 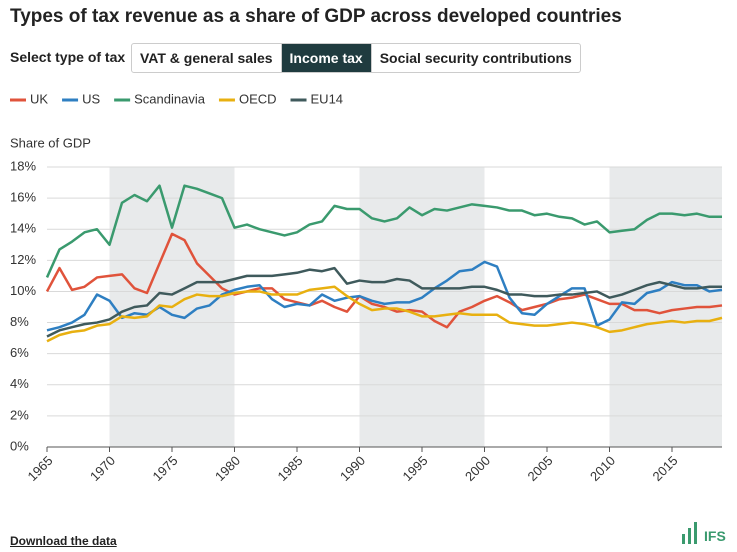 What do you see at coordinates (29, 98) in the screenshot?
I see `legend-item: UK` at bounding box center [29, 98].